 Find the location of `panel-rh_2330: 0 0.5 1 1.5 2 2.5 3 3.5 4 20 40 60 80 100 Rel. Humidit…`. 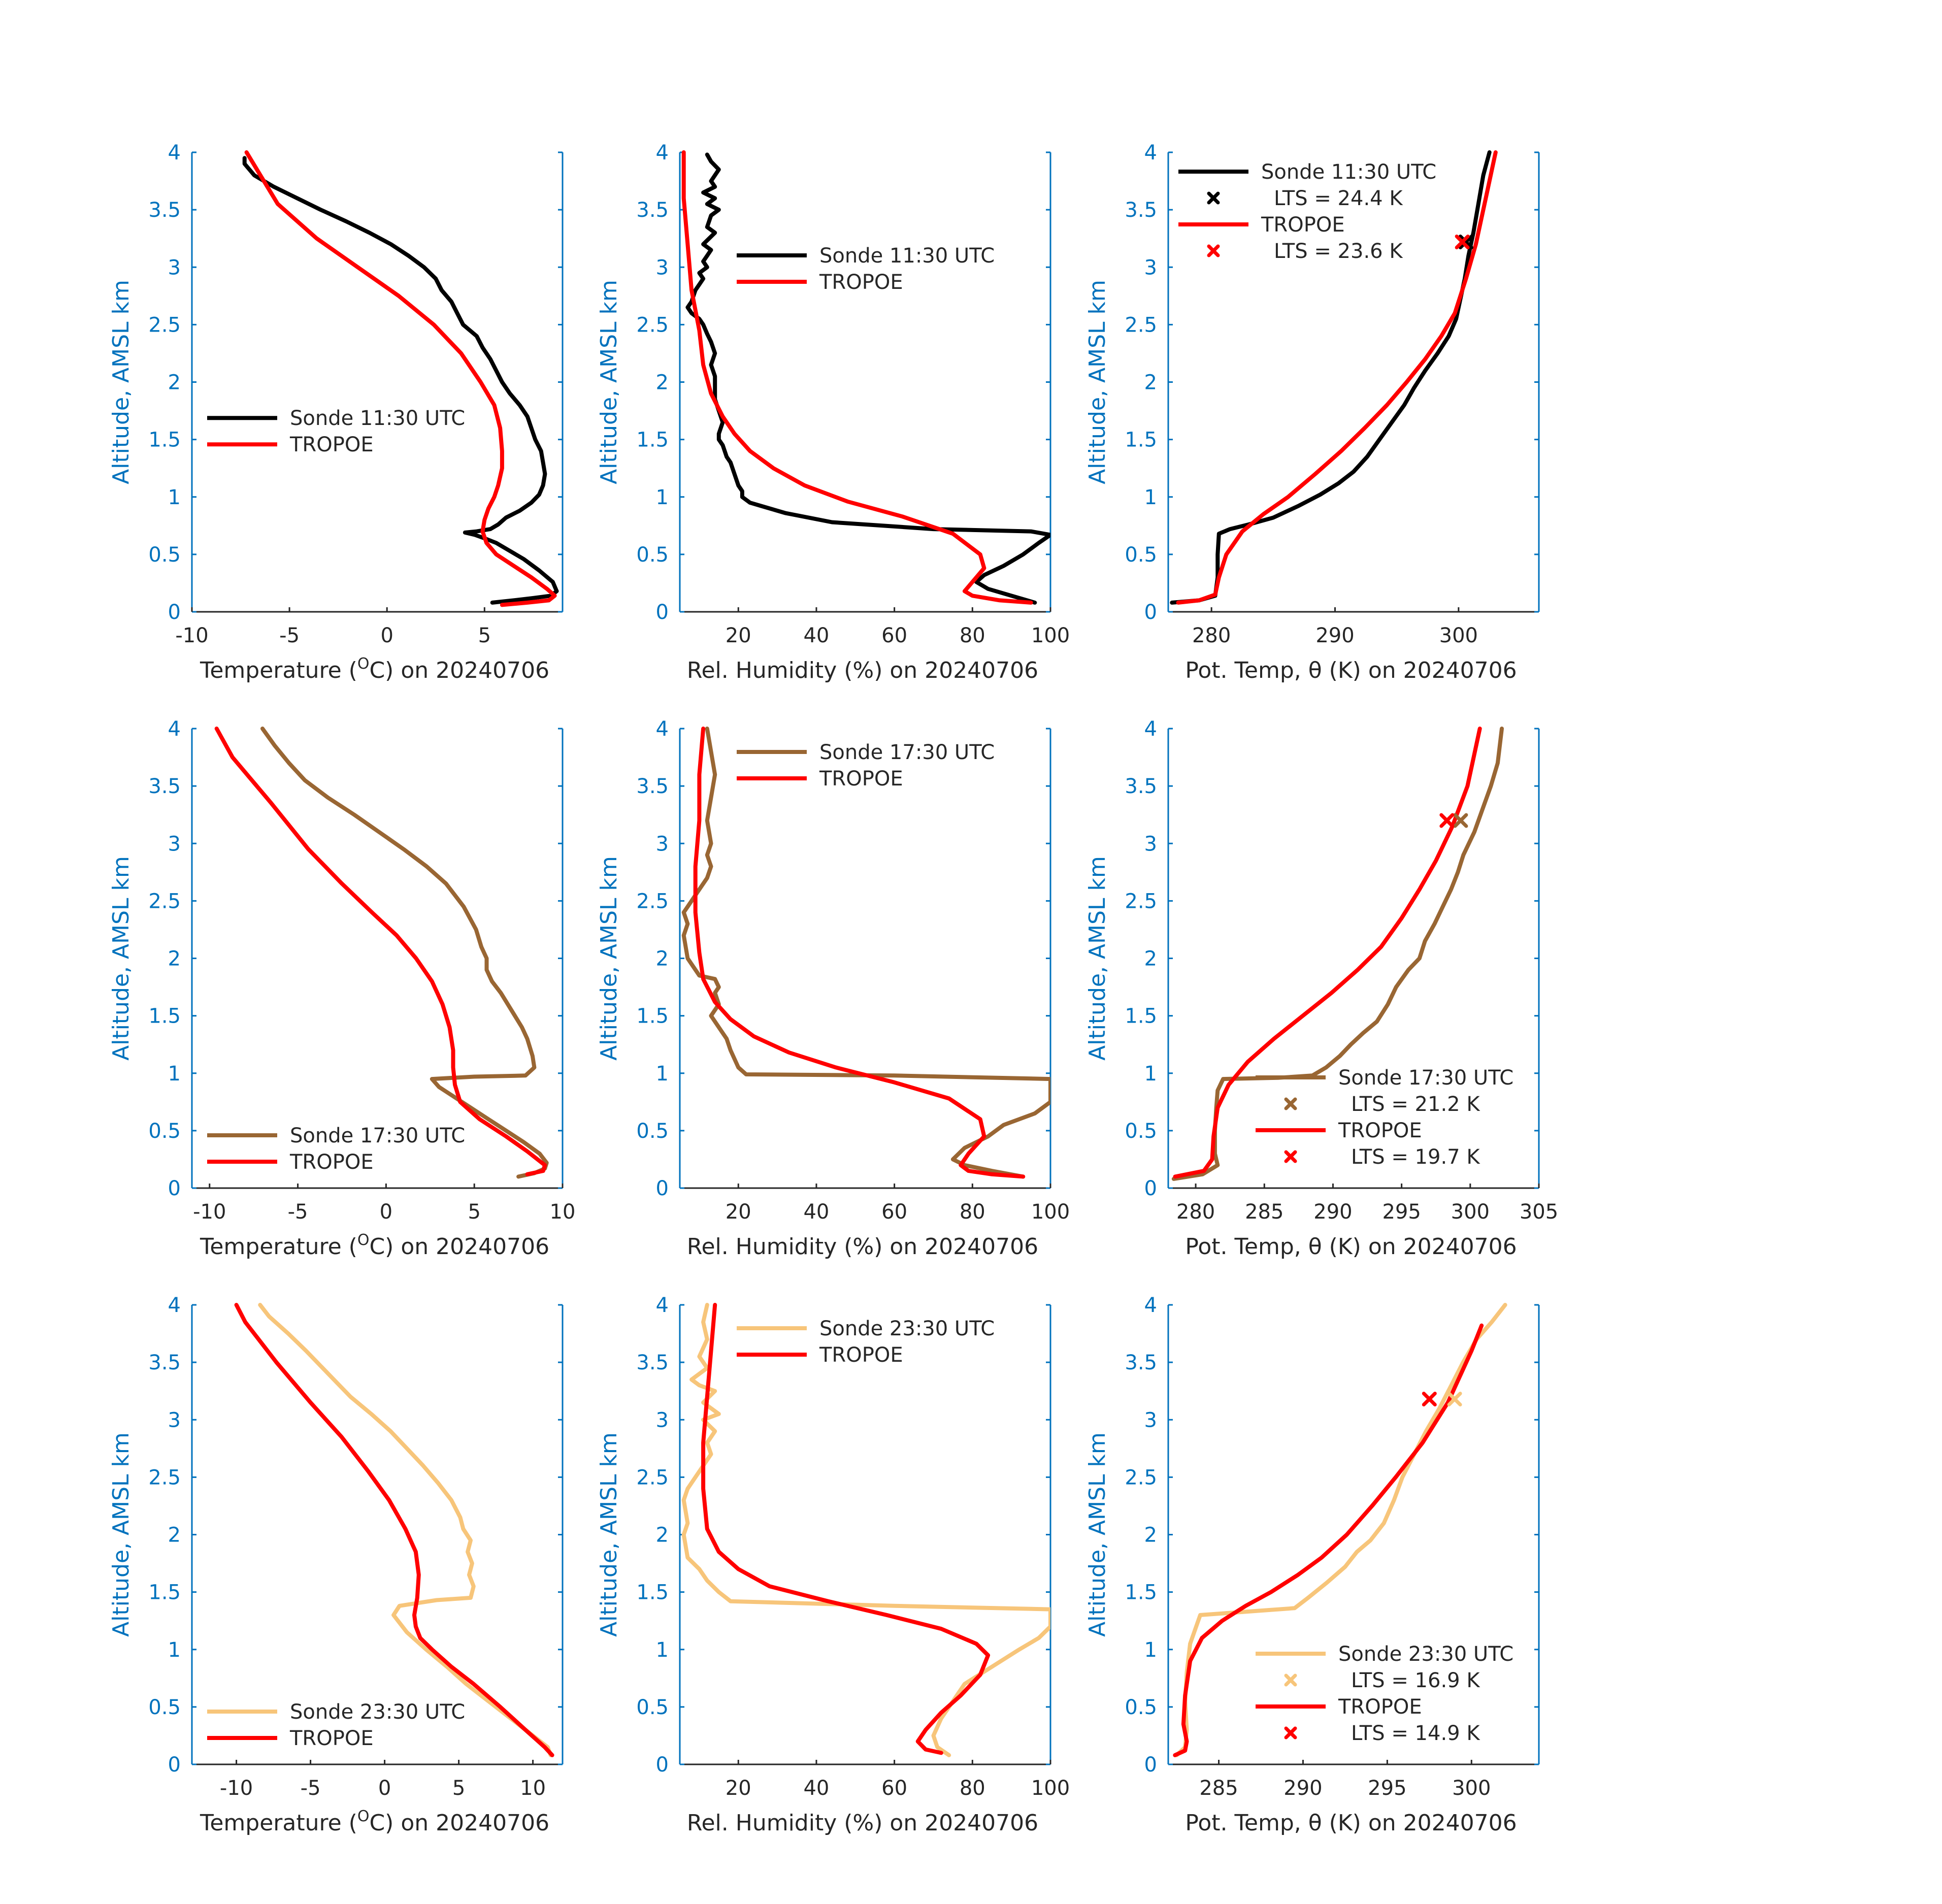

panel-rh_2330: 0 0.5 1 1.5 2 2.5 3 3.5 4 20 40 60 80 100 Rel. Humidit… is located at coordinates (833, 1565).